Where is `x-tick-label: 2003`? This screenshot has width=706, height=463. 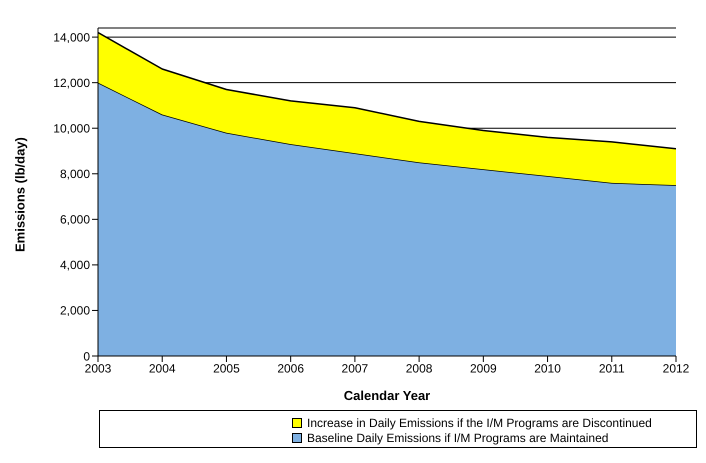
x-tick-label: 2003 is located at coordinates (98, 369).